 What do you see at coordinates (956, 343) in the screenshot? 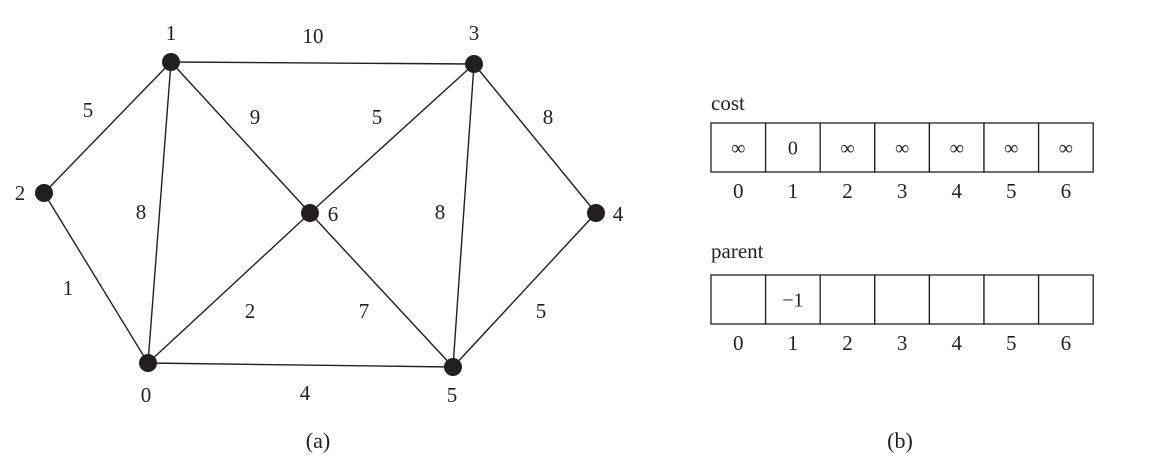
I see `parent-index-4: 4` at bounding box center [956, 343].